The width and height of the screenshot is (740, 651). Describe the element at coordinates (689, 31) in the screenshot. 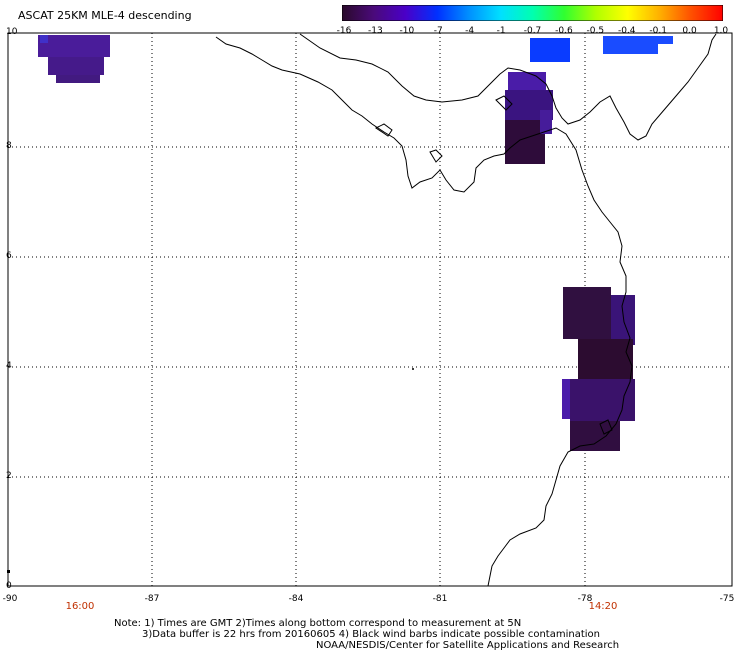

I see `colorbar-tick-label: 0.0` at that location.